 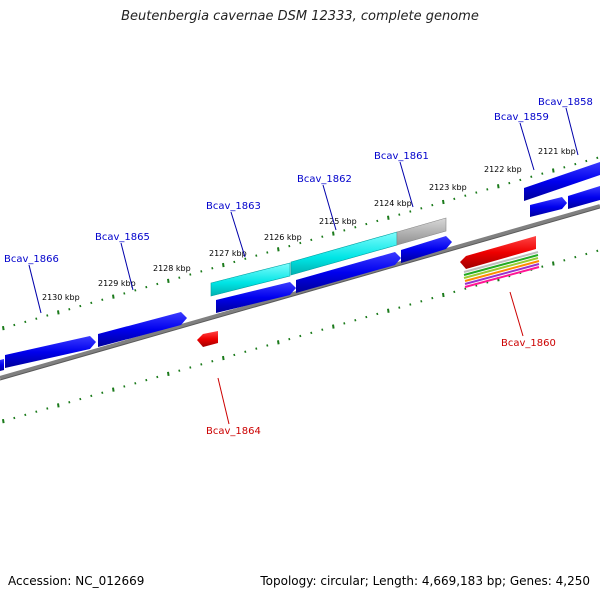 I want to click on gene-label-bcav-1861: Bcav_1861, so click(x=401, y=156).